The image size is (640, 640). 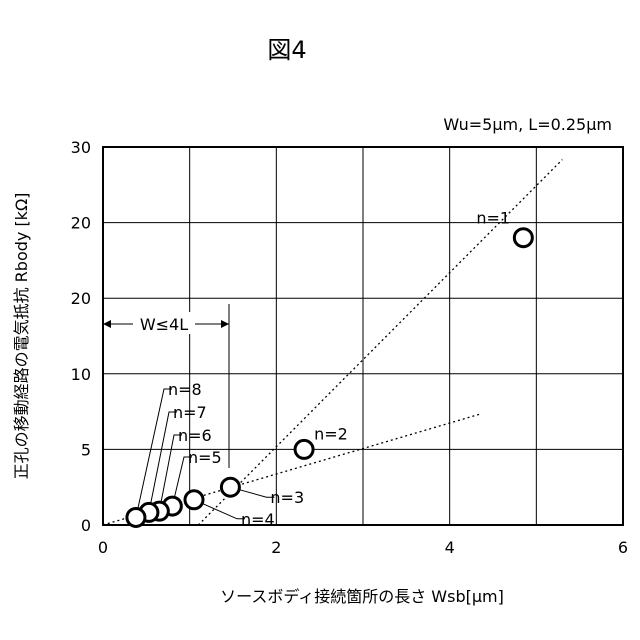 I want to click on x-axis-label: ソースボディ接続箇所の長さ Wsb[μm], so click(x=362, y=596).